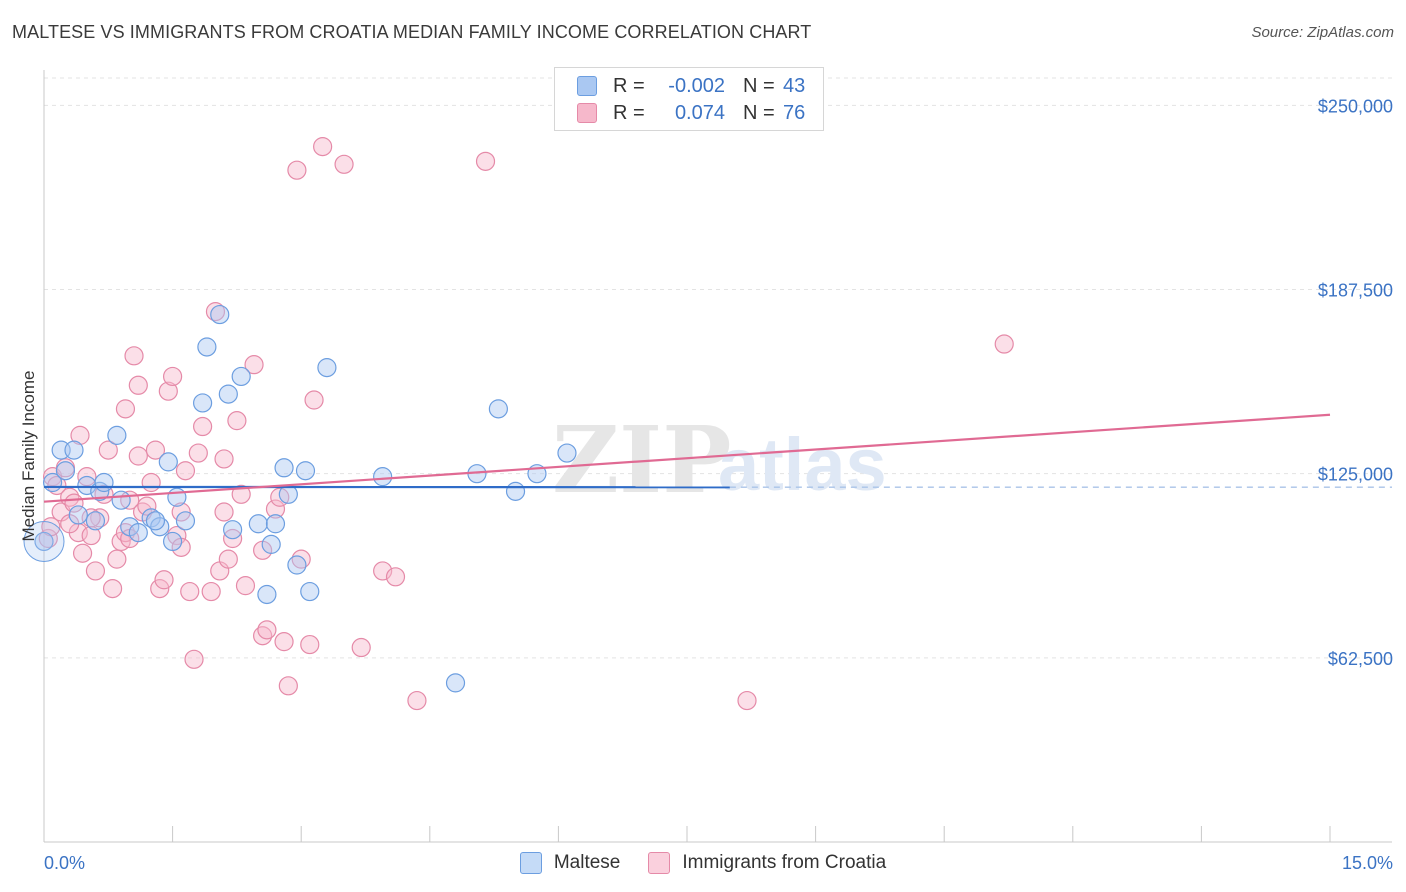 The image size is (1406, 892). Describe the element at coordinates (64, 863) in the screenshot. I see `x-tick-label: 0.0%` at that location.